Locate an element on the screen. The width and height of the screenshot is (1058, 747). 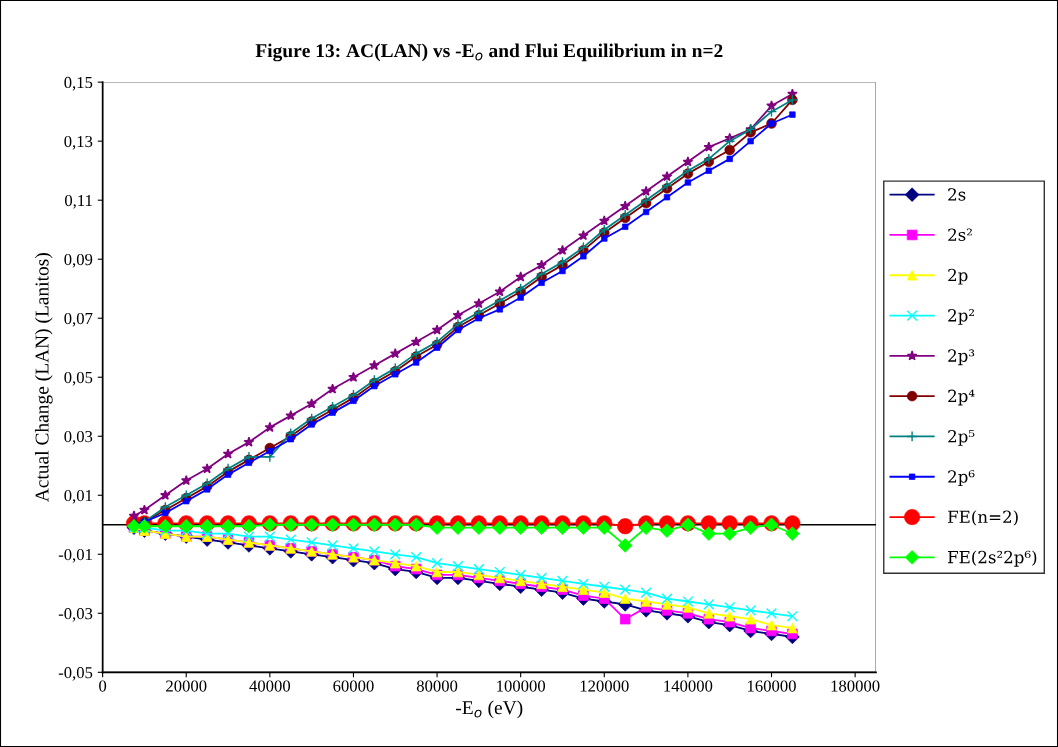
y-tick-label: 0,05 is located at coordinates (78, 378).